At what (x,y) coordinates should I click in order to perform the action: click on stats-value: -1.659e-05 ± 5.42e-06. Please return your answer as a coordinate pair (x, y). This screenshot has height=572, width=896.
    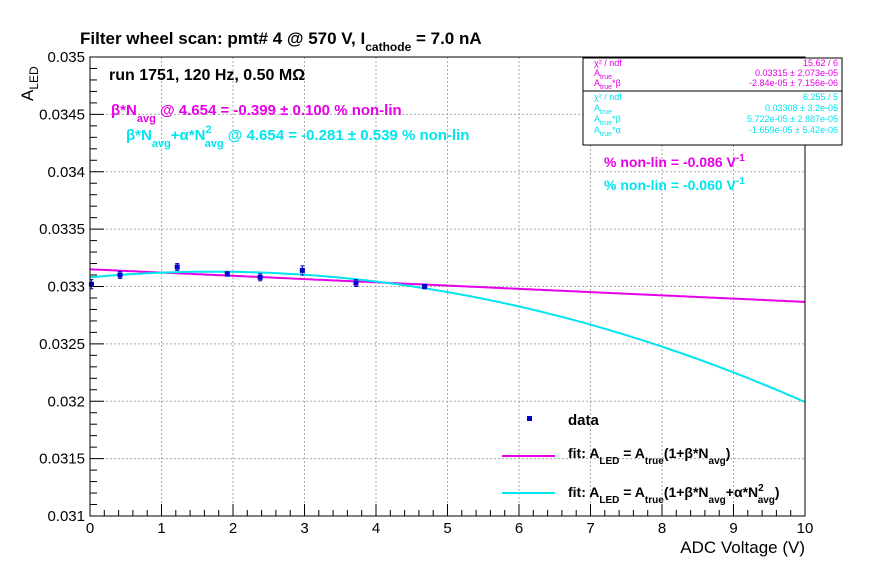
    Looking at the image, I should click on (793, 130).